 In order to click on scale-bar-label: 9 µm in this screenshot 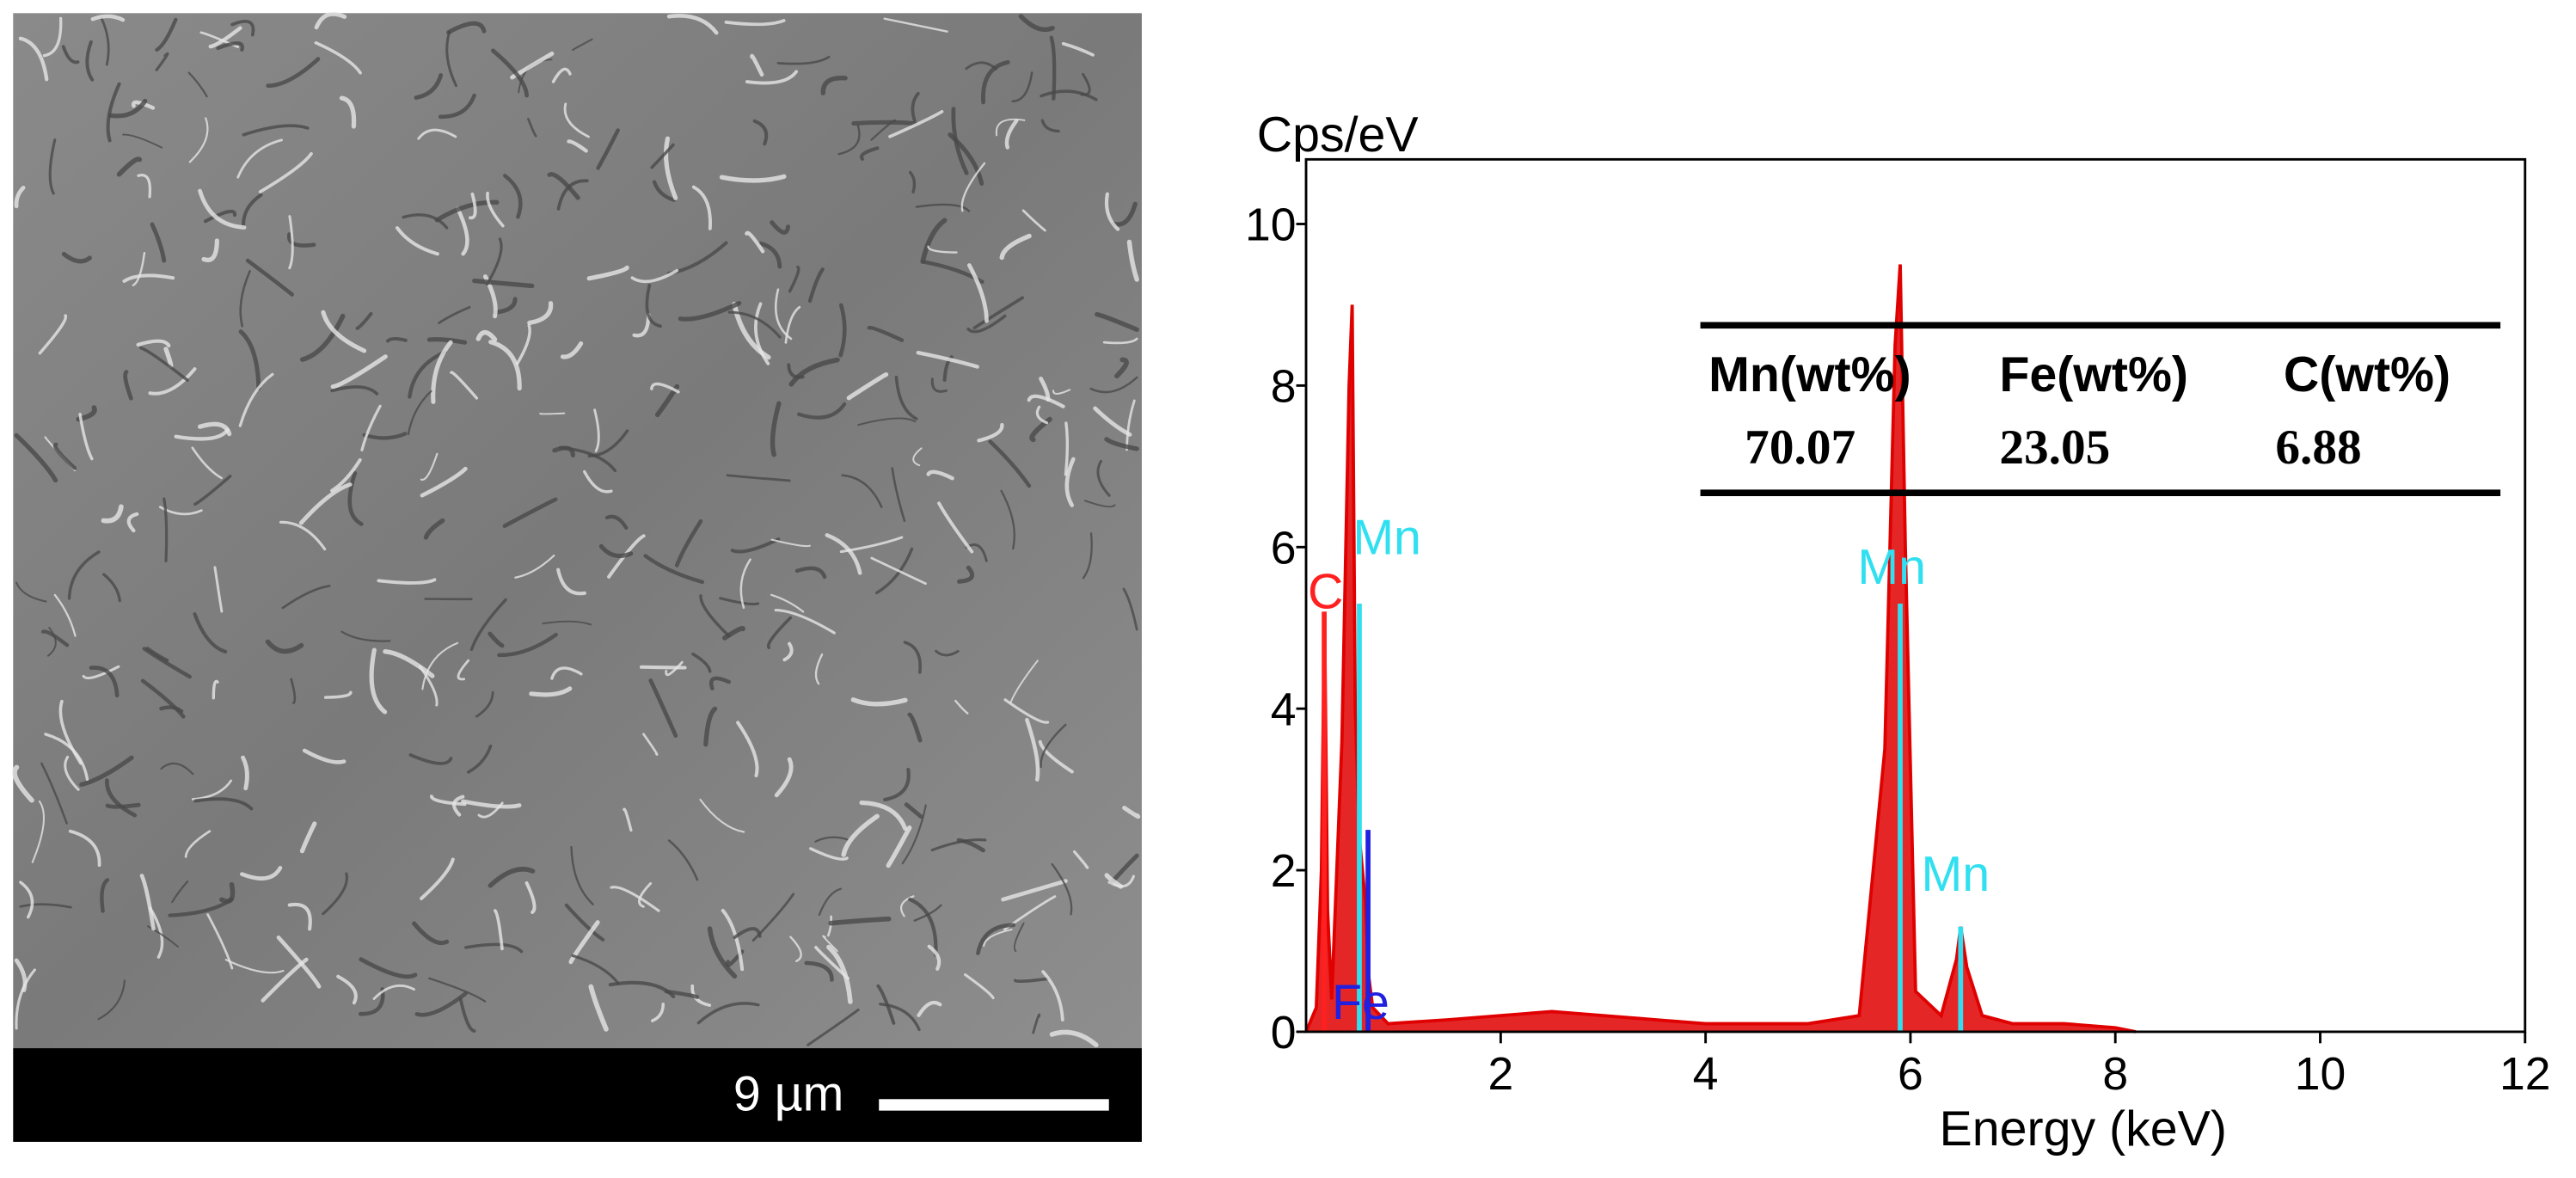, I will do `click(789, 1094)`.